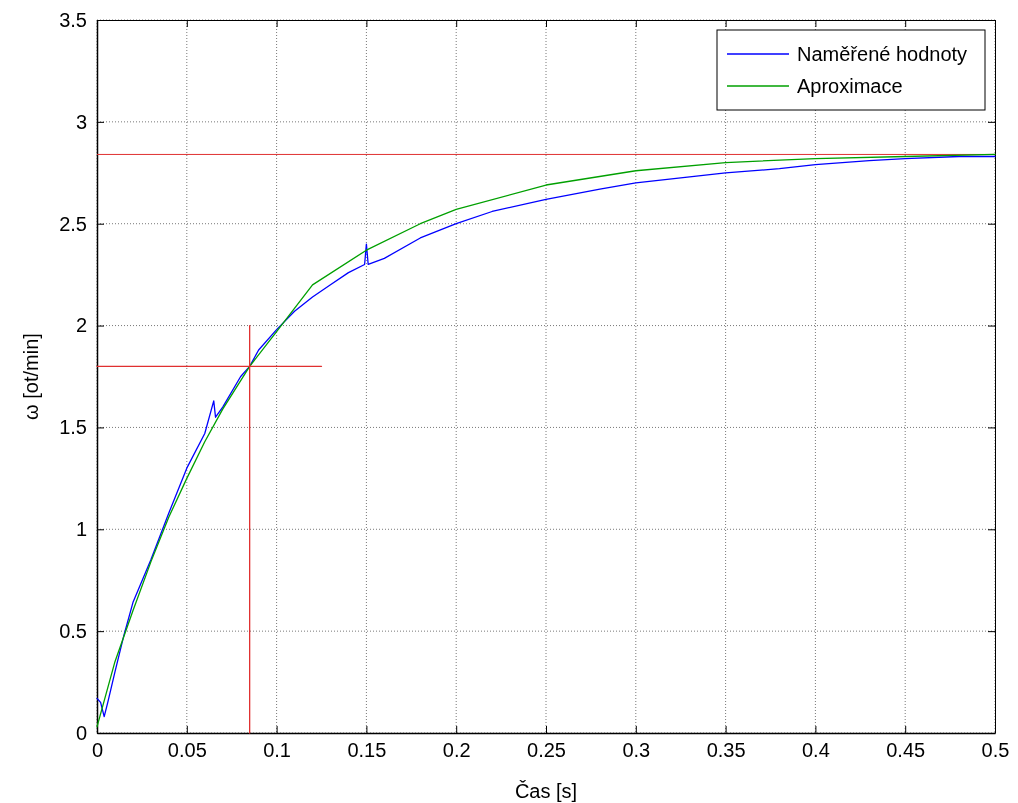 This screenshot has width=1018, height=803. Describe the element at coordinates (456, 750) in the screenshot. I see `x-tick-label: 0.2` at that location.